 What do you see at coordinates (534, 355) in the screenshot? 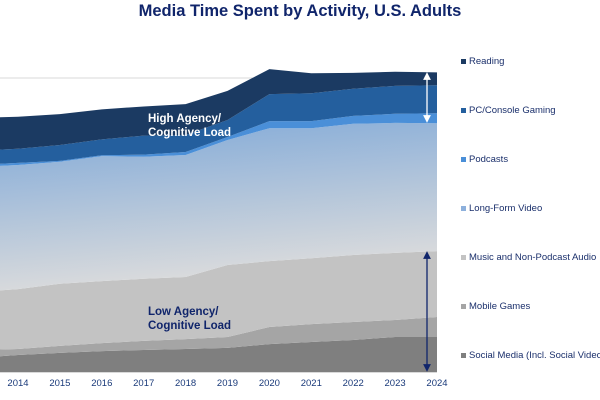
I see `legend-label: Social Media (Incl. Social Video)` at bounding box center [534, 355].